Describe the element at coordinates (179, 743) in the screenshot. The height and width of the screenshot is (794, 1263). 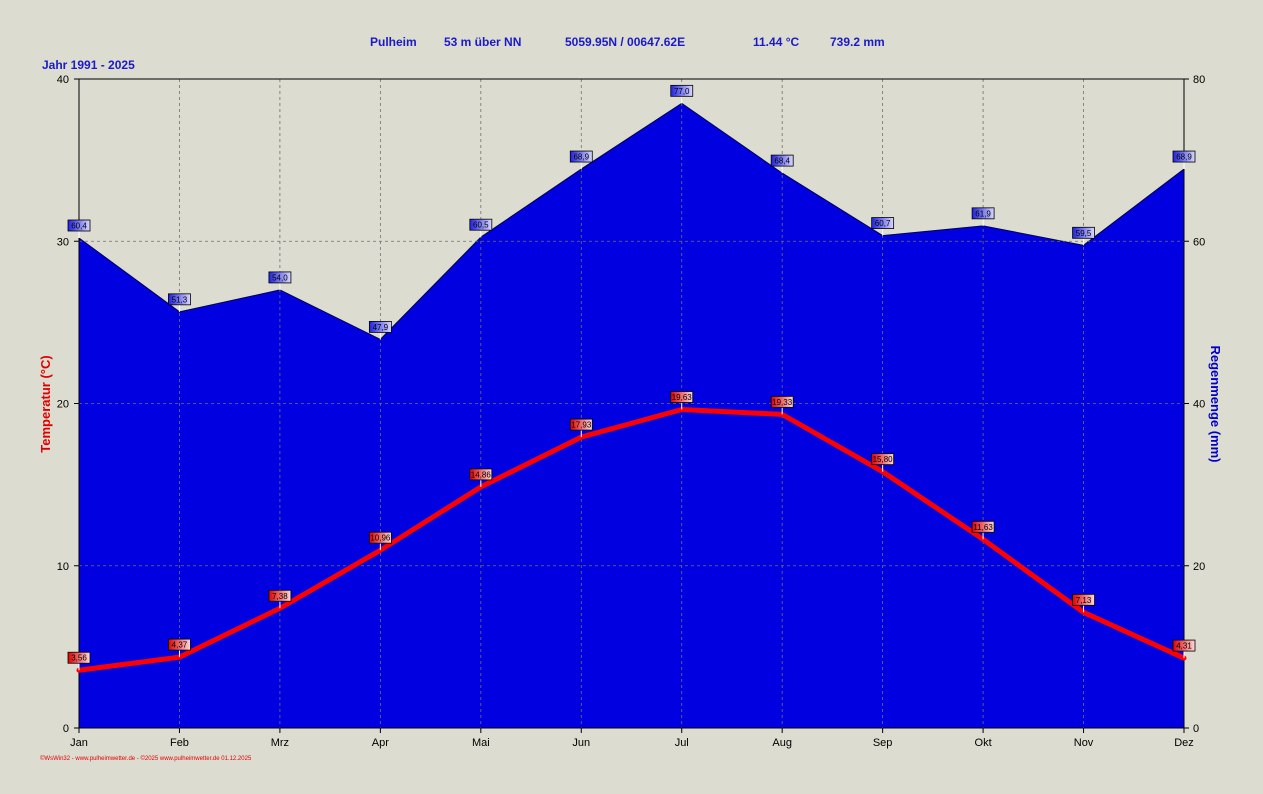
I see `x-tick-label: Feb` at that location.